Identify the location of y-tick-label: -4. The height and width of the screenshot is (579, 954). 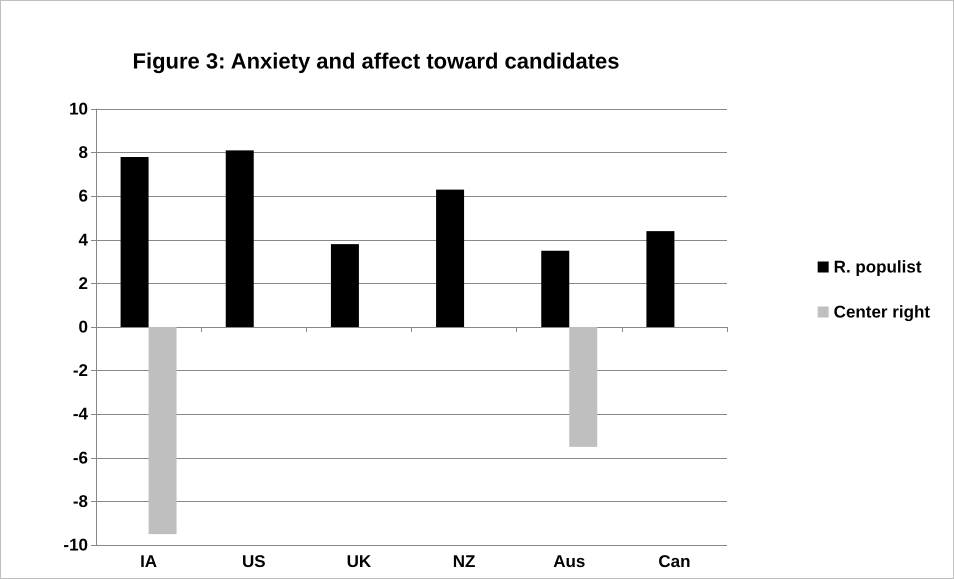
(80, 414).